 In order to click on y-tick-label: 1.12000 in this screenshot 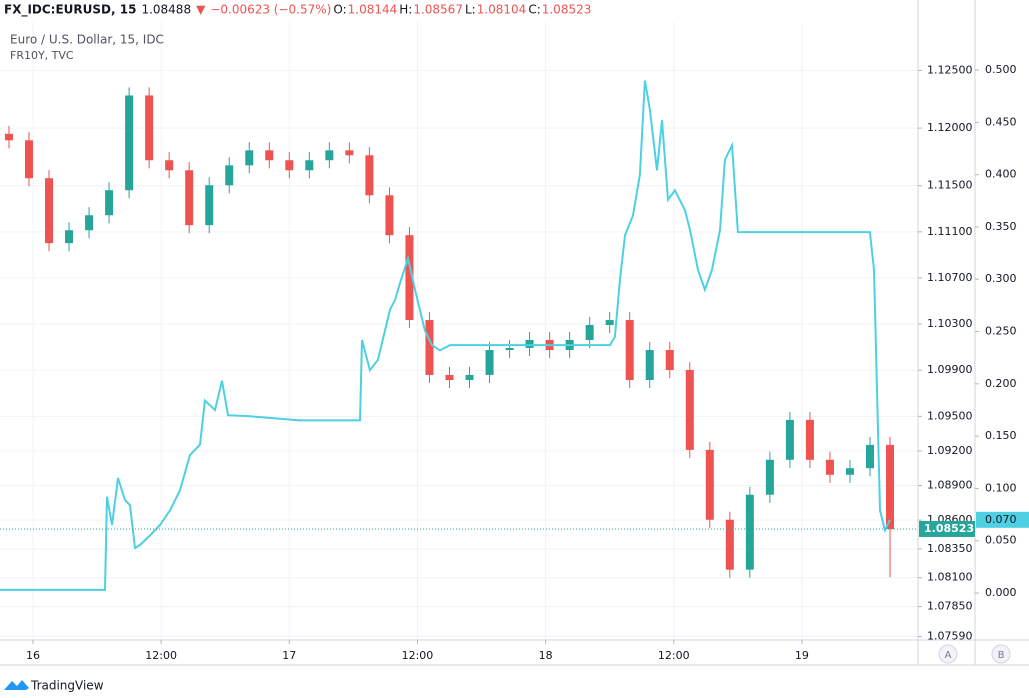, I will do `click(950, 127)`.